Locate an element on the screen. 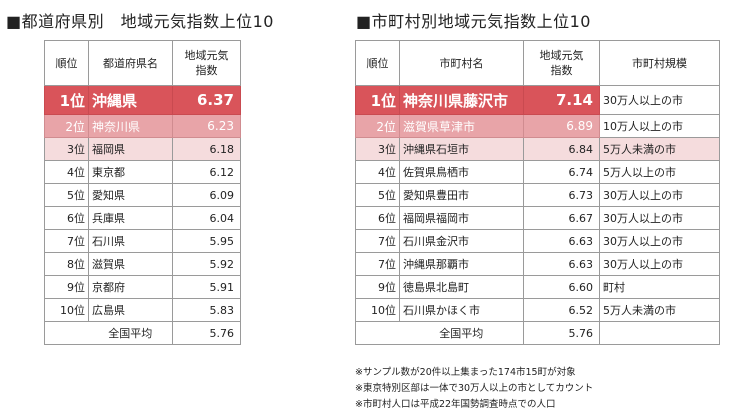  name-cell: 佐賀県鳥栖市 is located at coordinates (461, 172).